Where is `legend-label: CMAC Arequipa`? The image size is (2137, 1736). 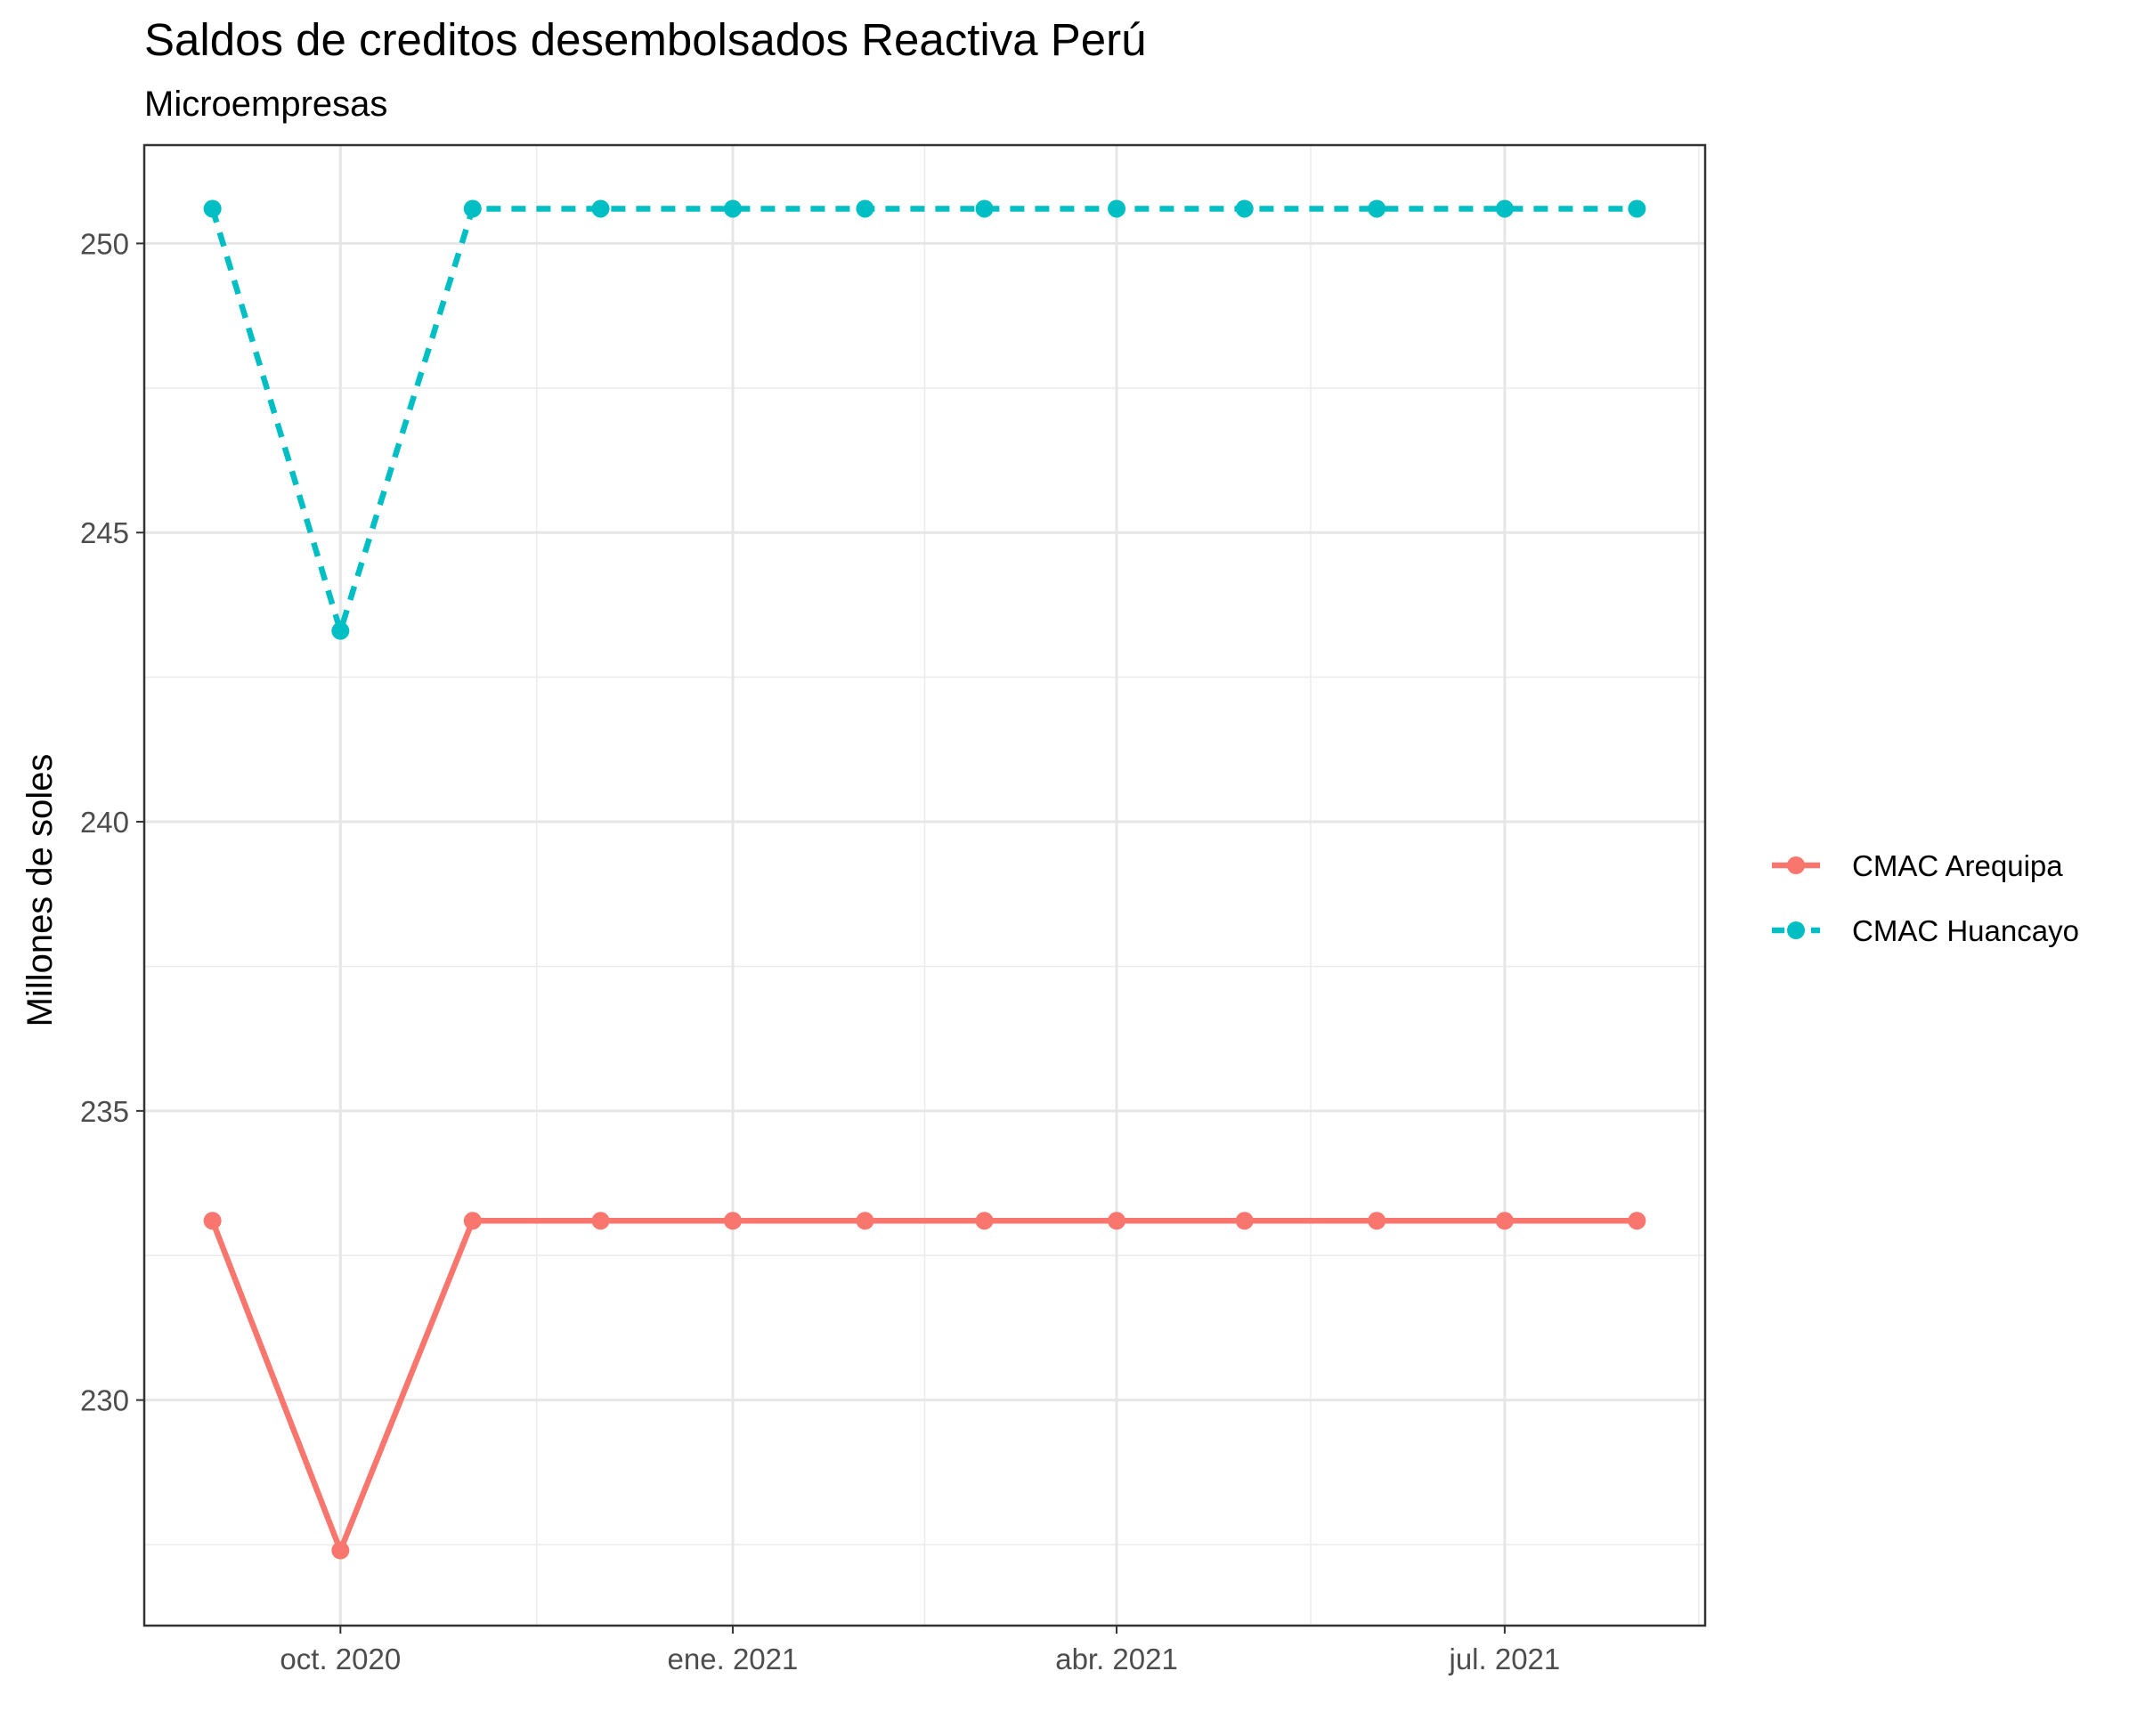 legend-label: CMAC Arequipa is located at coordinates (1957, 865).